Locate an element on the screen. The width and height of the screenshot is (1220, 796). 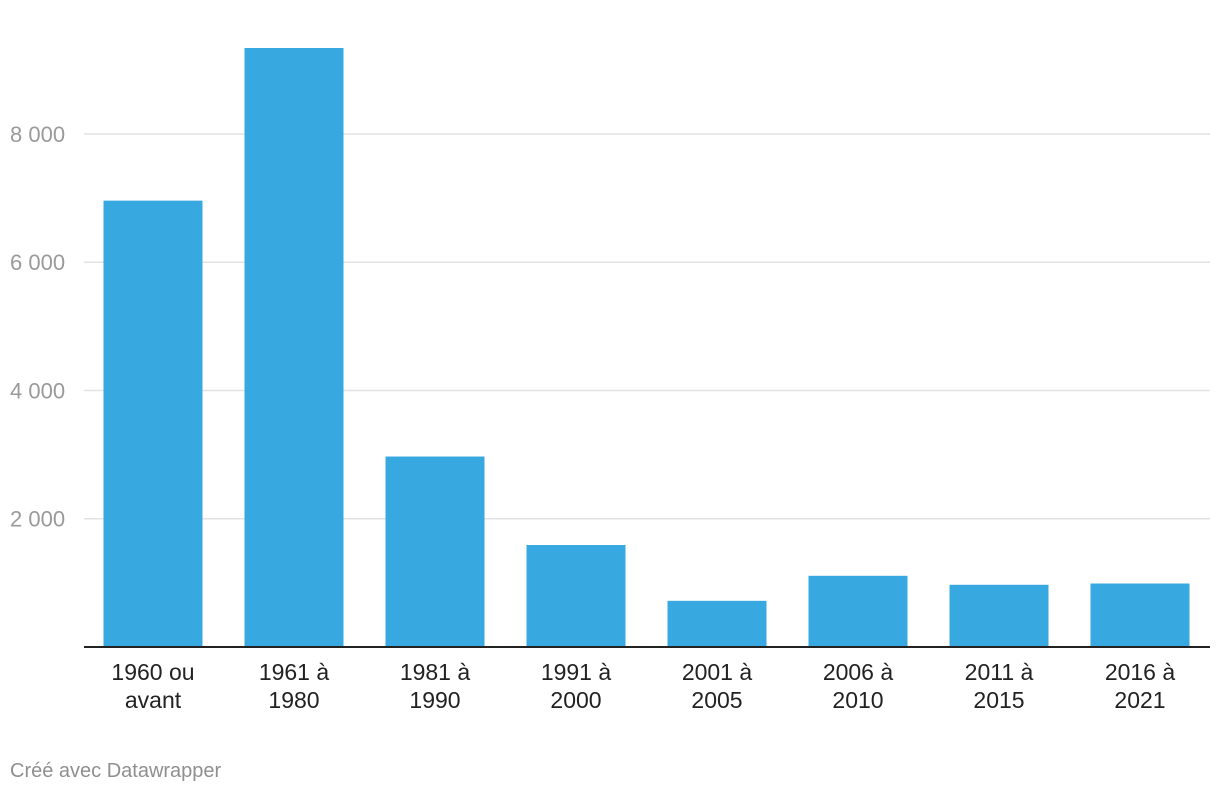
y-tick-label: 8 000 is located at coordinates (37, 134).